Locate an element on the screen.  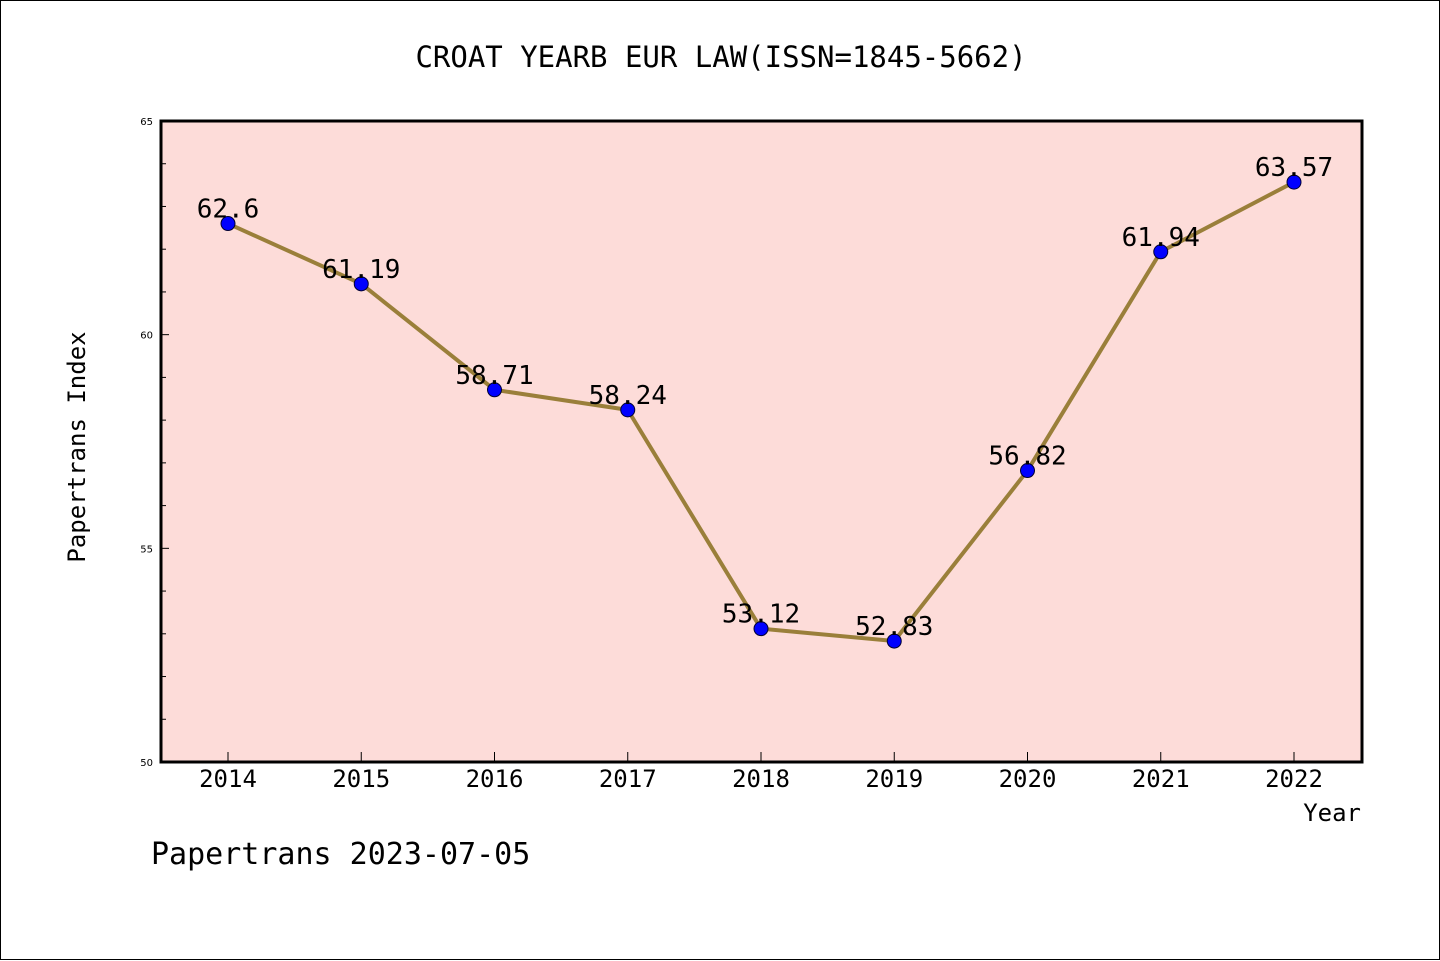
x-axis: 2014 2015 2016 2017 2018 2019 2020 2021 2022 is located at coordinates (761, 772).